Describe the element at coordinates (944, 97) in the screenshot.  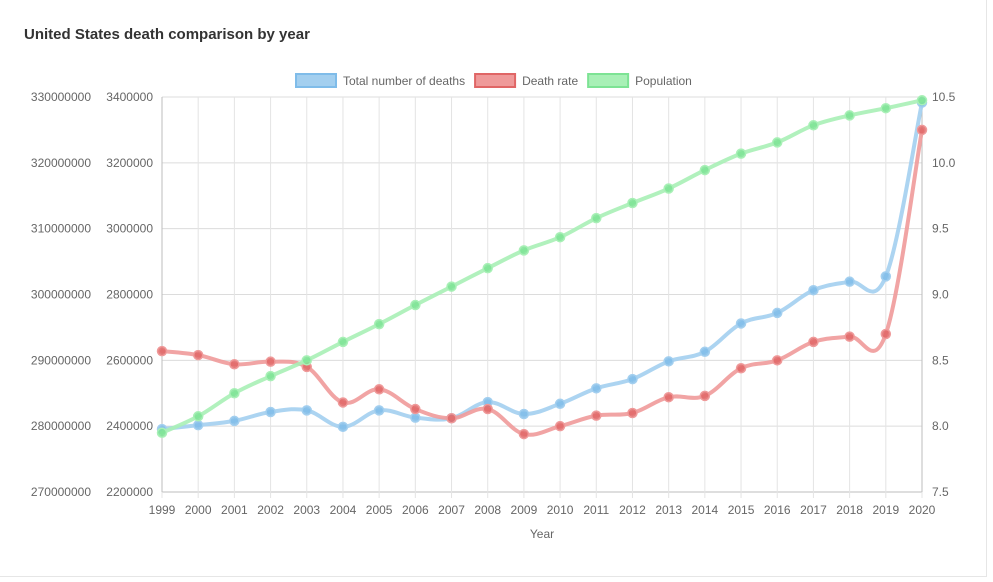
I see `y-tick-label-rate: 10.5` at that location.